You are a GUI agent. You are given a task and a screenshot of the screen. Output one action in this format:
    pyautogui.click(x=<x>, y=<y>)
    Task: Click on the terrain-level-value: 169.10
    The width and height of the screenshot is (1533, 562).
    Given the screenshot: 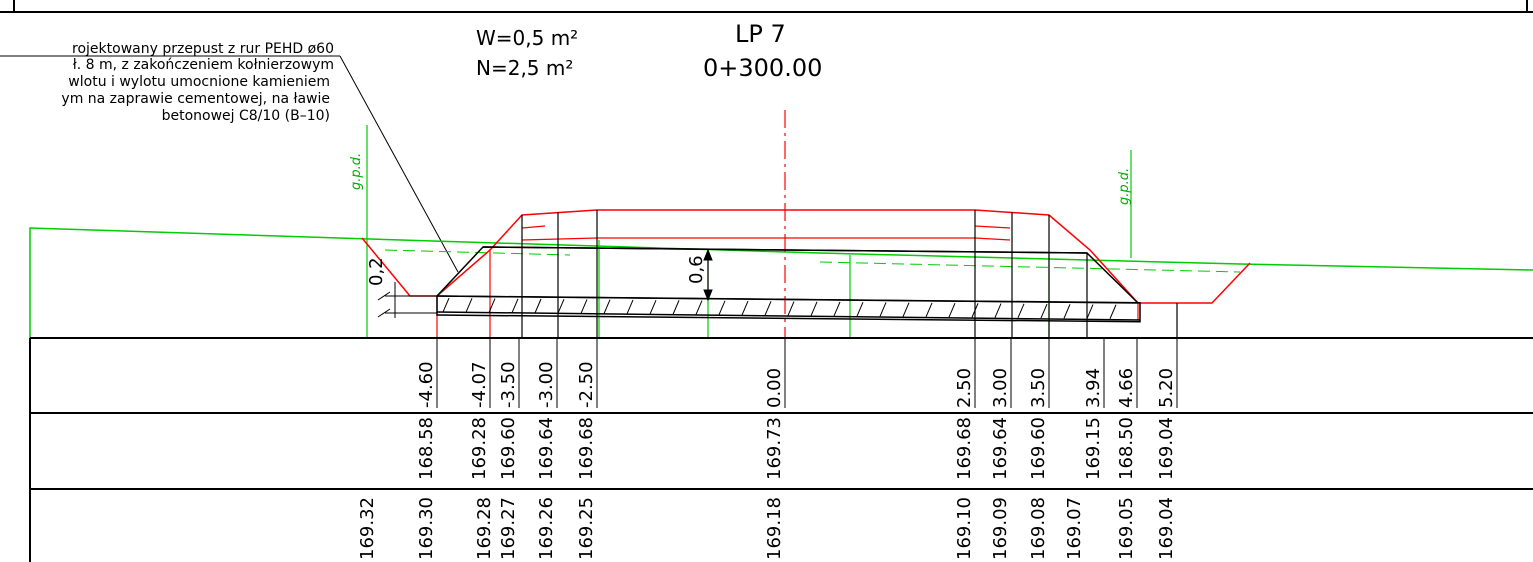 What is the action you would take?
    pyautogui.click(x=964, y=528)
    